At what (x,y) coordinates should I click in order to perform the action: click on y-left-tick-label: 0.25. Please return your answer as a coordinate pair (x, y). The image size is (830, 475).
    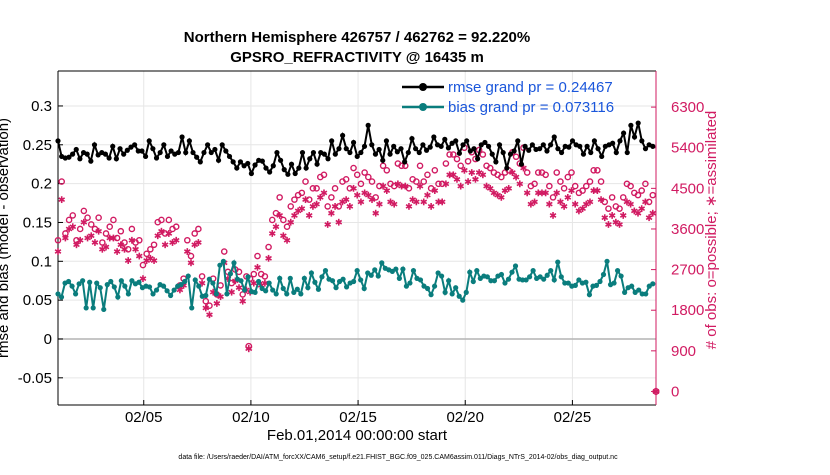
    Looking at the image, I should click on (37, 145).